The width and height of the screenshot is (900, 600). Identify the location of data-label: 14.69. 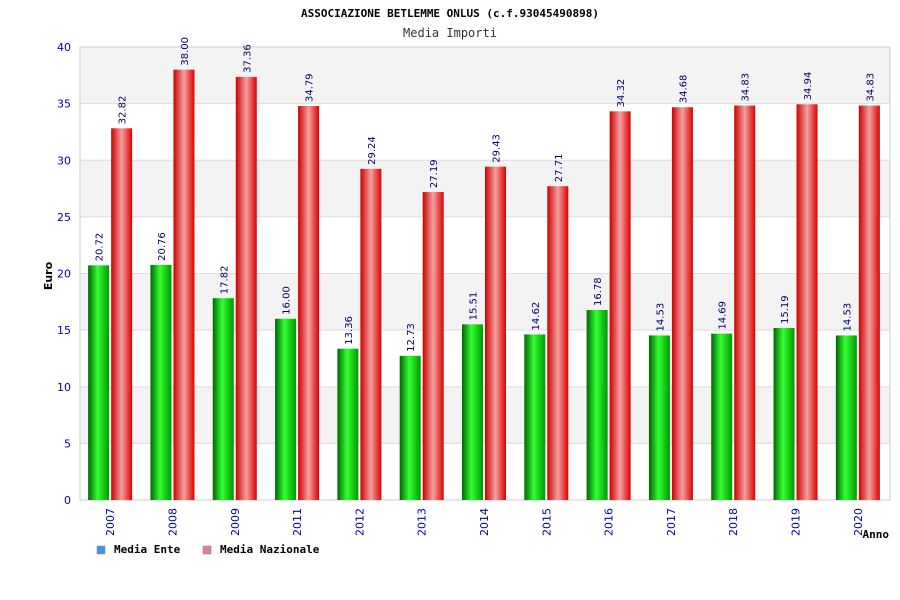
(723, 315).